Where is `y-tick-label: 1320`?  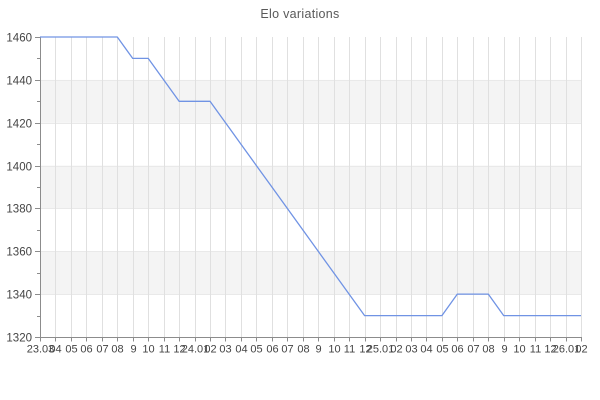
y-tick-label: 1320 is located at coordinates (19, 339).